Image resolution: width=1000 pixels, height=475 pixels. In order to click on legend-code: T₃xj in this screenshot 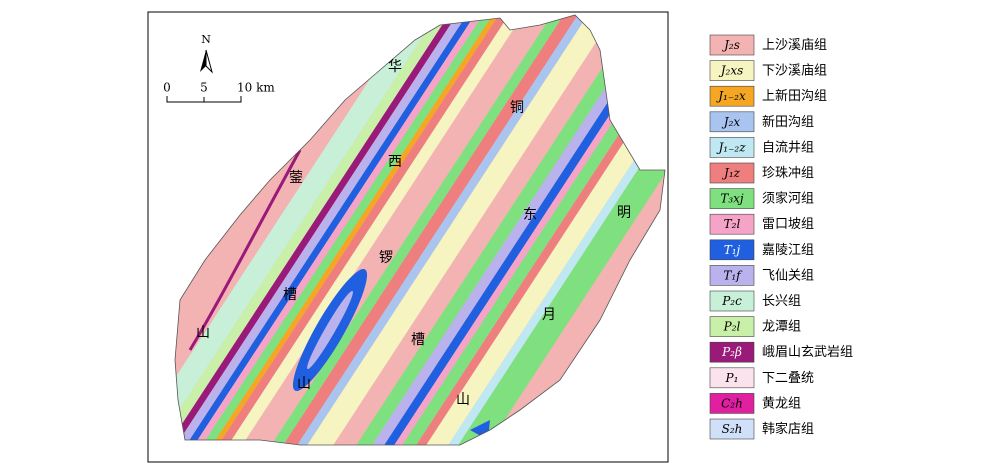, I will do `click(732, 199)`.